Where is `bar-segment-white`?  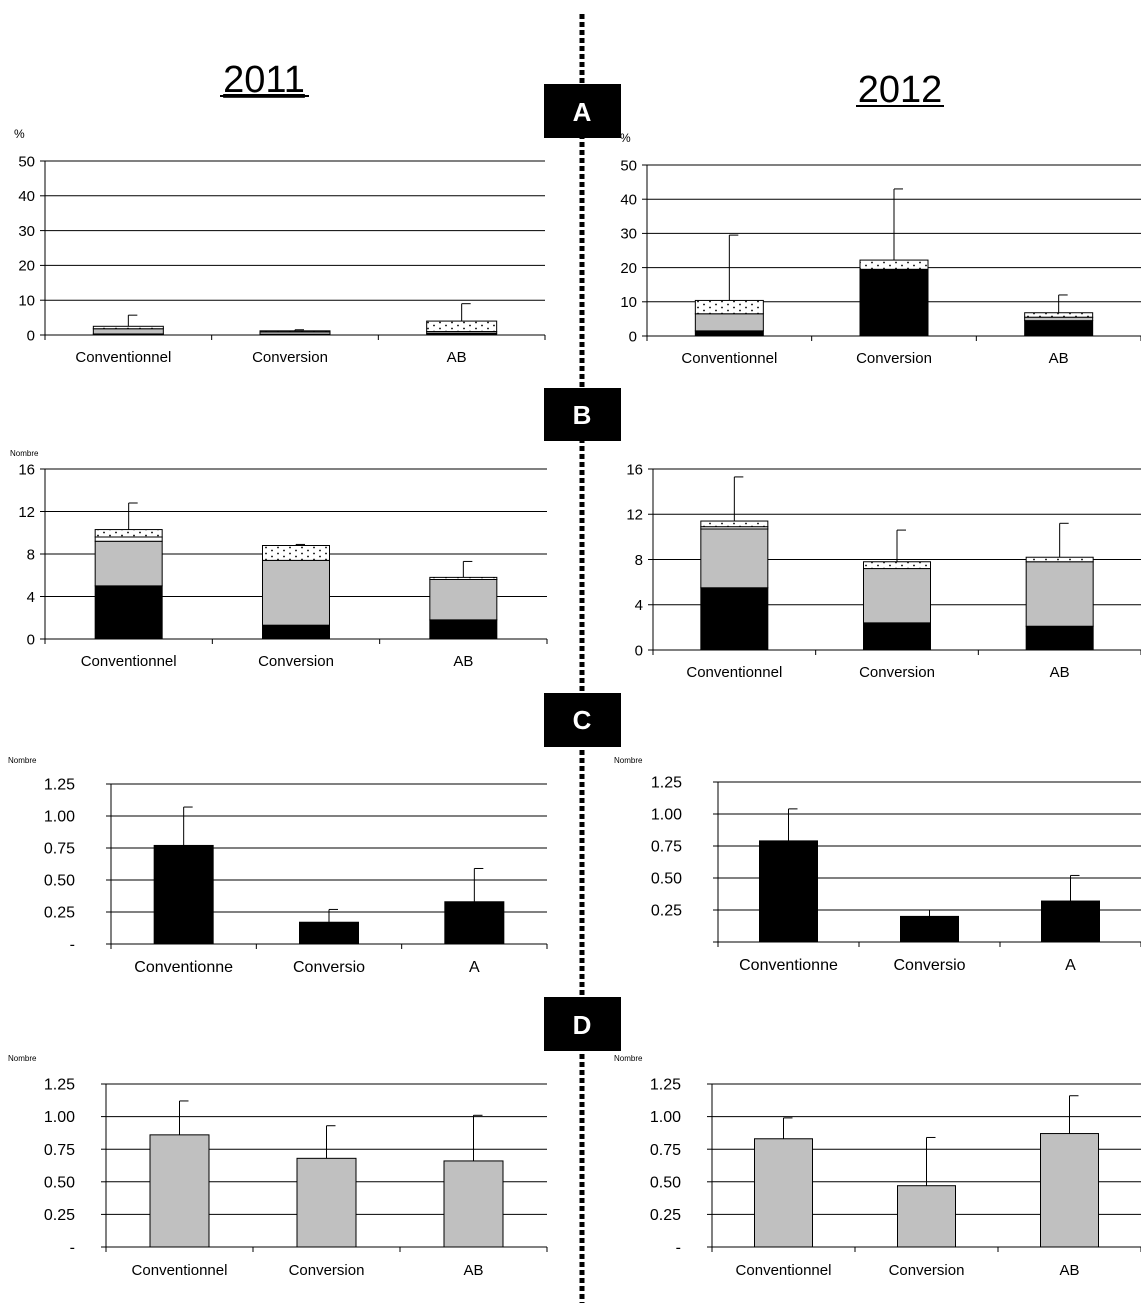 bar-segment-white is located at coordinates (128, 539).